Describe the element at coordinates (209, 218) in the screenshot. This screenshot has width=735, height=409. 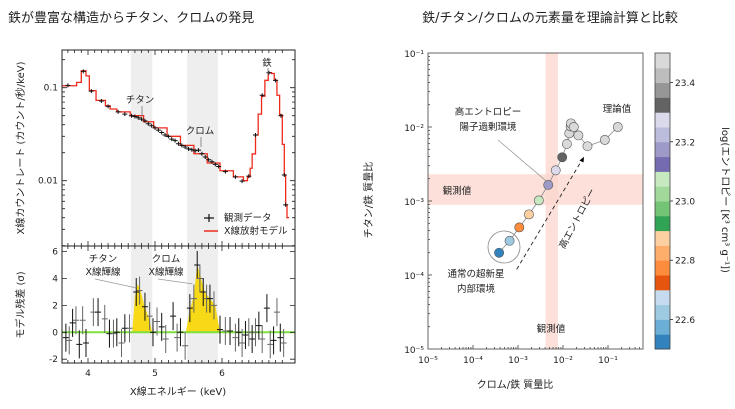
I see `legend-data-marker` at that location.